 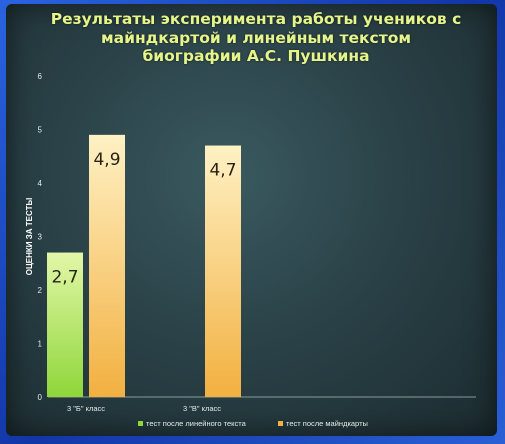 I want to click on y-tick-label: 2, so click(x=40, y=290).